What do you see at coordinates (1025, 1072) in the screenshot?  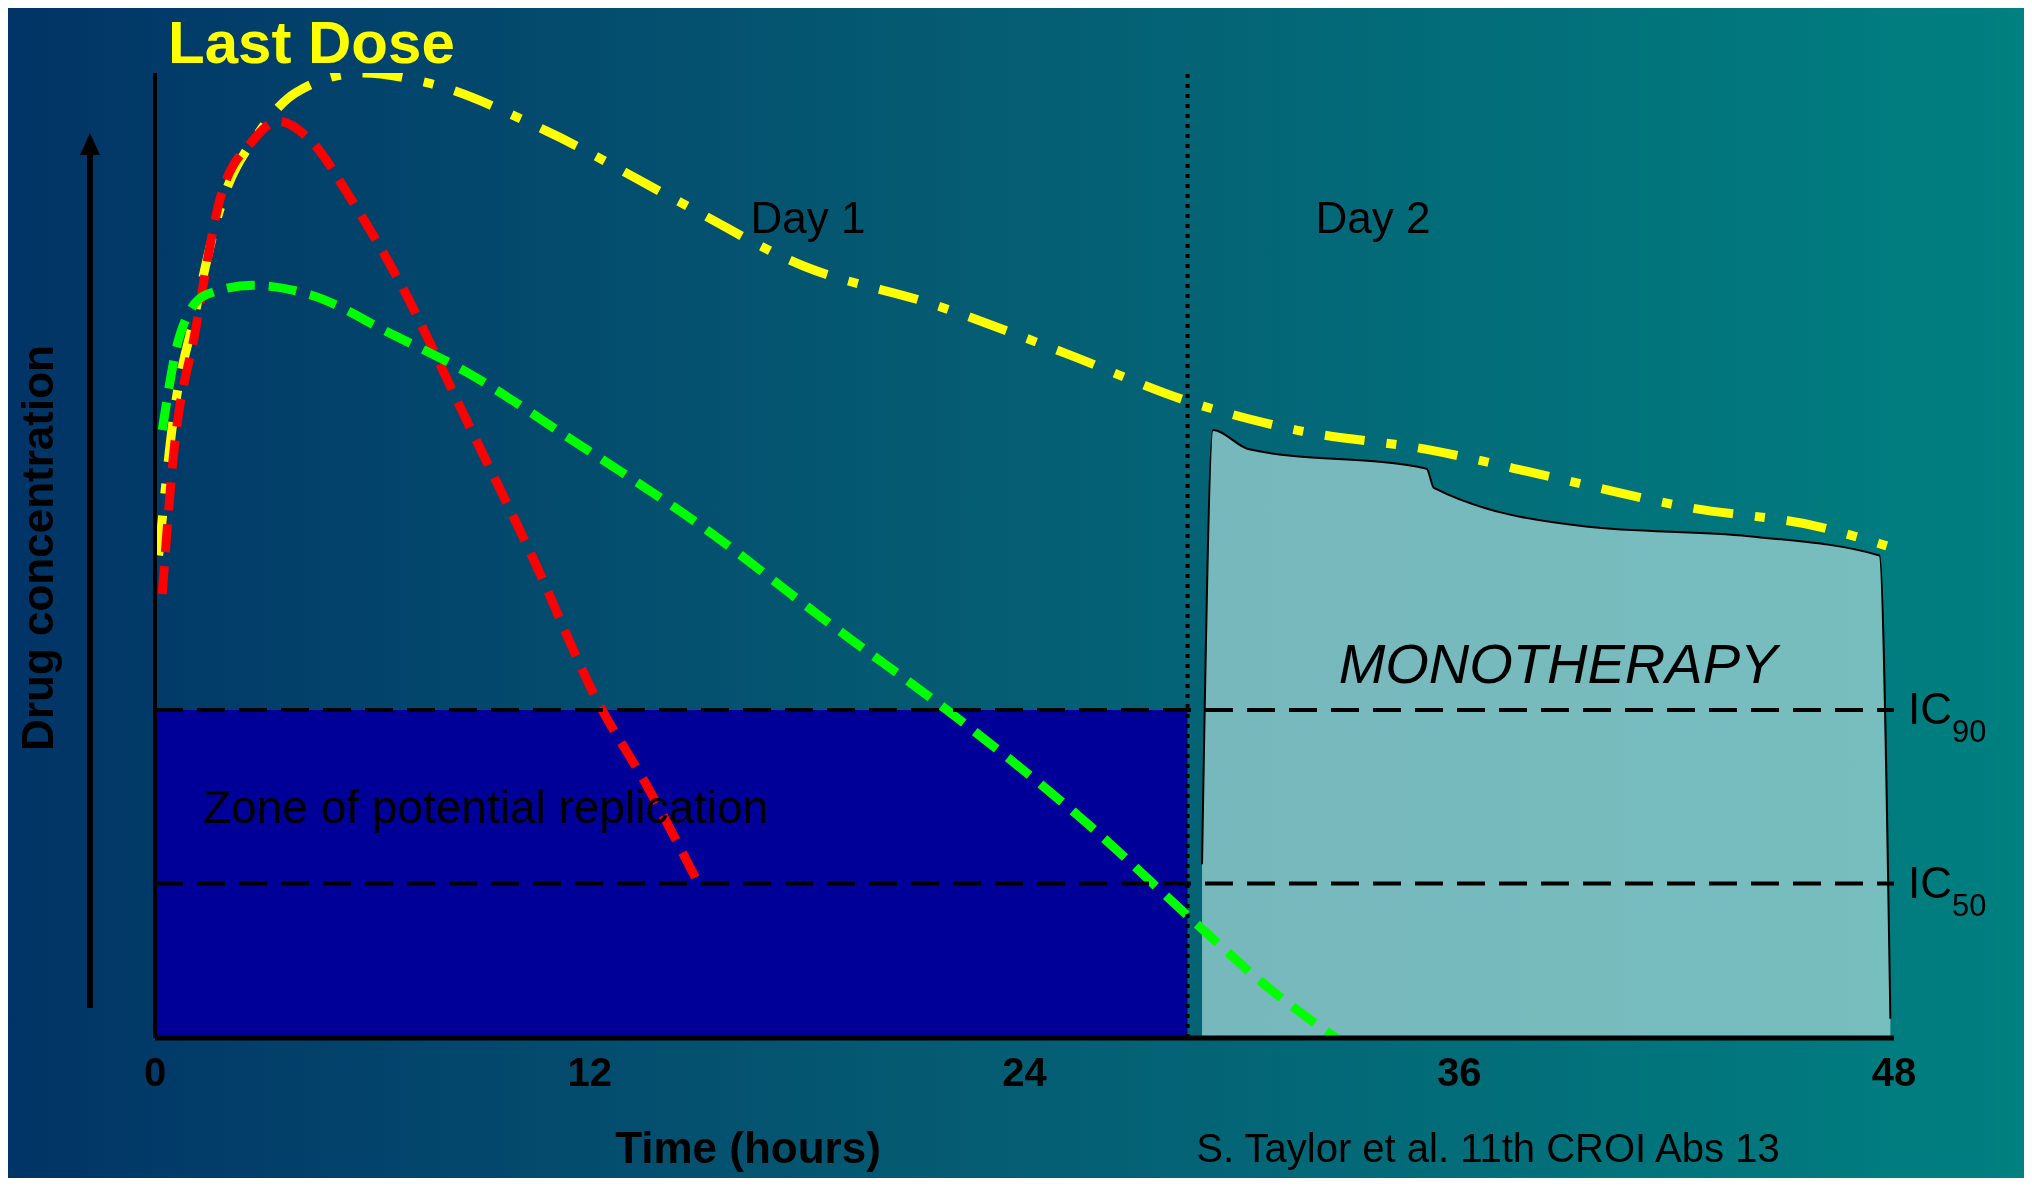 I see `x-tick-label: 24` at bounding box center [1025, 1072].